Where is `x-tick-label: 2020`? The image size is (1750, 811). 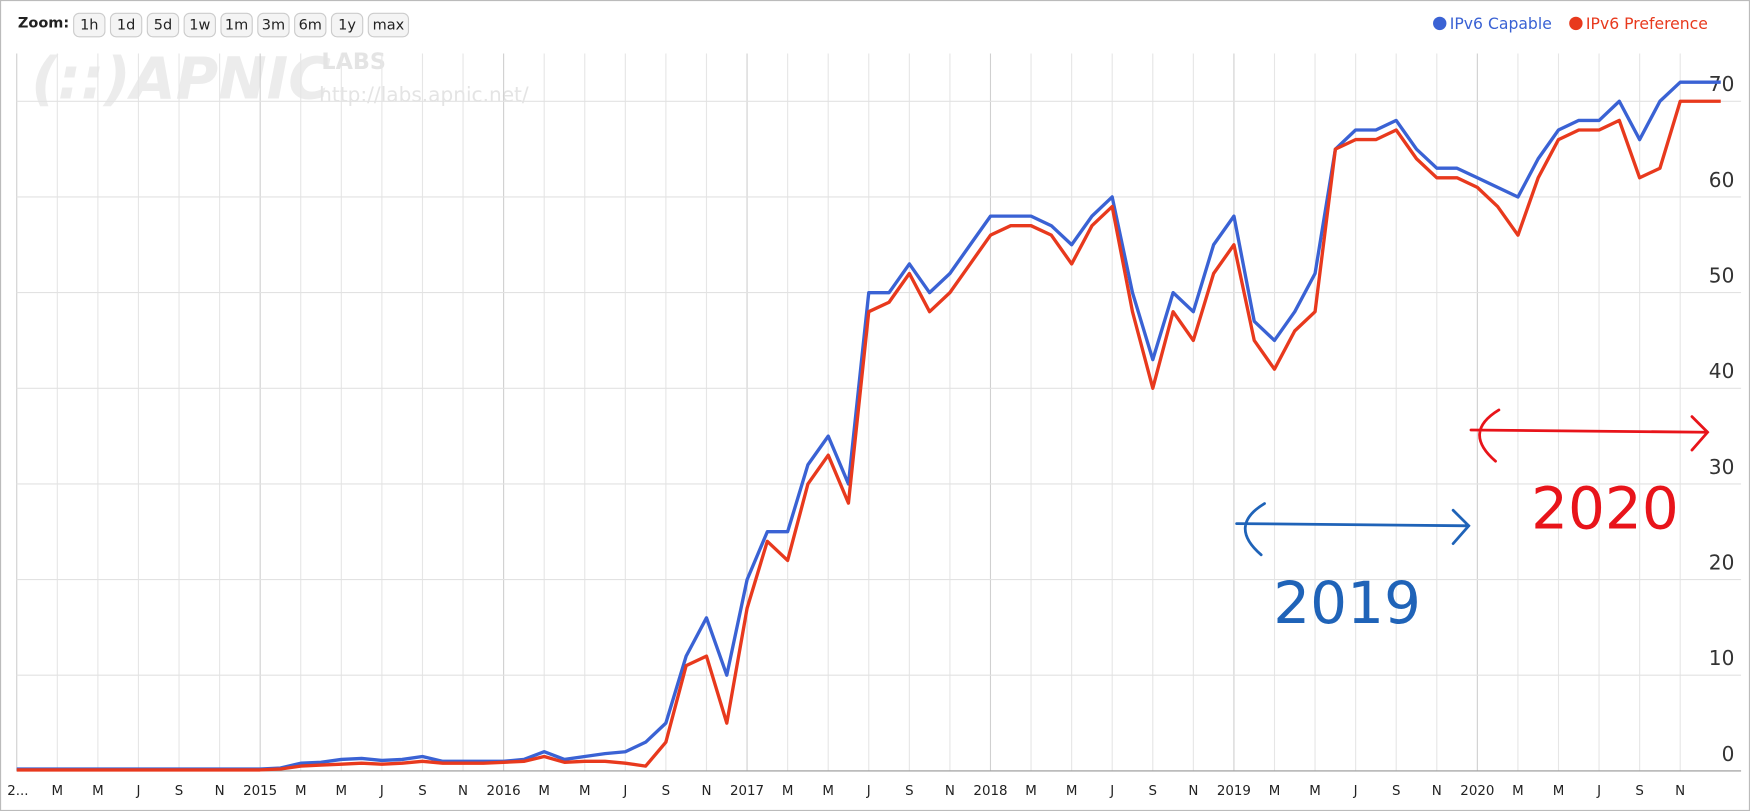
x-tick-label: 2020 is located at coordinates (1477, 791).